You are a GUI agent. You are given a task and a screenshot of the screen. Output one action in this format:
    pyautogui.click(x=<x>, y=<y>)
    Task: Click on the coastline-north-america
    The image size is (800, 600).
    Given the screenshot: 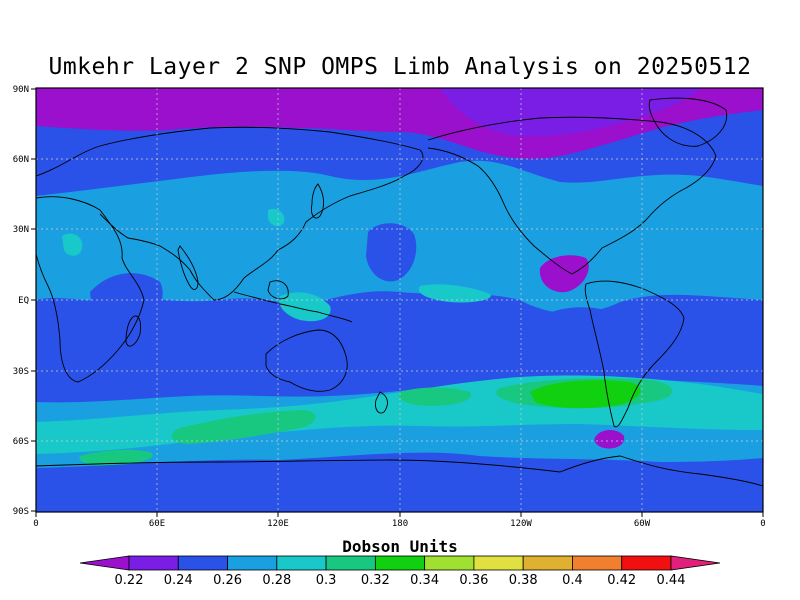 What is the action you would take?
    pyautogui.click(x=572, y=195)
    